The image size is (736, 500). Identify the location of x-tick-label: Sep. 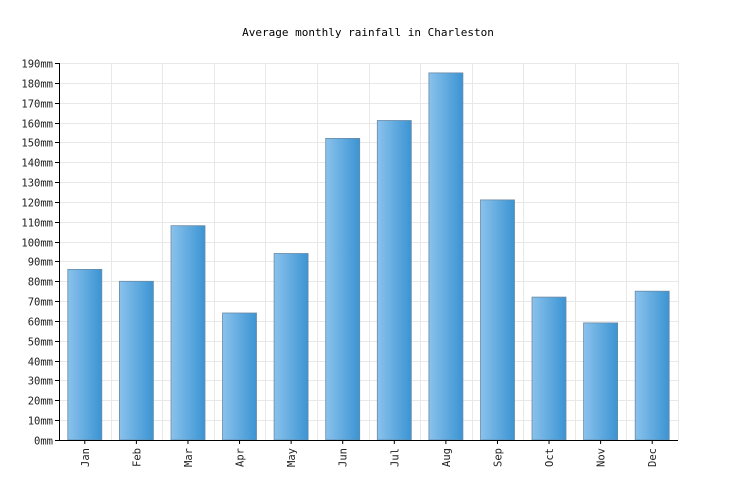
(498, 457).